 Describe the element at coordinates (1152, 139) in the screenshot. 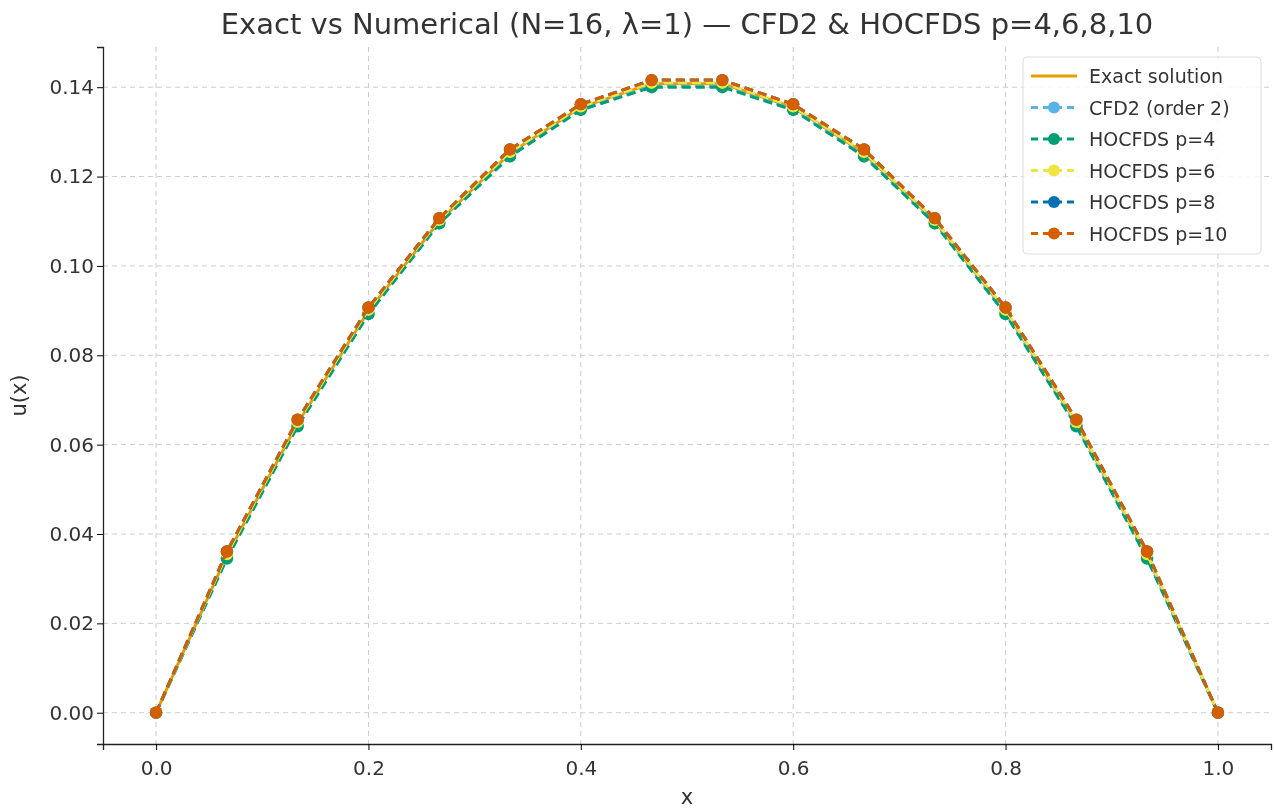

I see `legend-label: HOCFDS p=4` at that location.